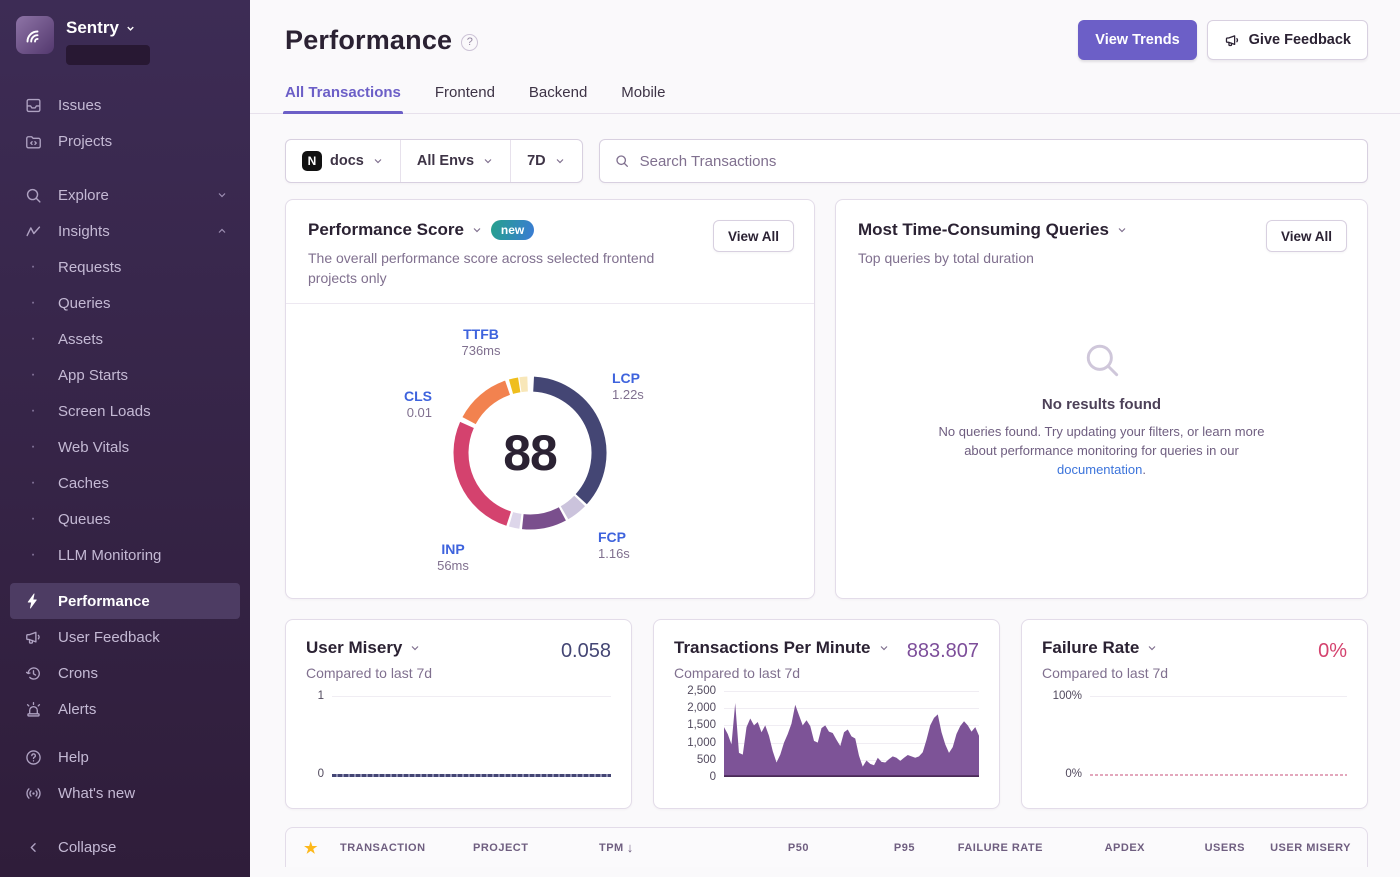 The width and height of the screenshot is (1400, 877). What do you see at coordinates (125, 555) in the screenshot?
I see `sidebar-item-llm-monitoring: · LLM Monitoring` at bounding box center [125, 555].